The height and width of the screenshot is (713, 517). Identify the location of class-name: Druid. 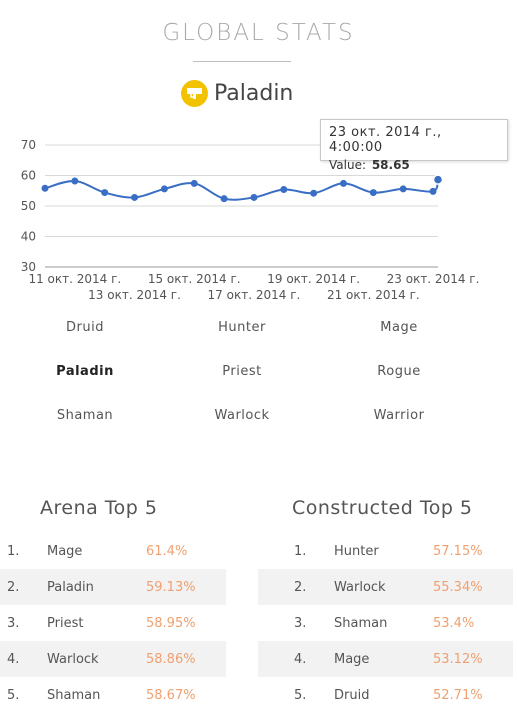
(352, 695).